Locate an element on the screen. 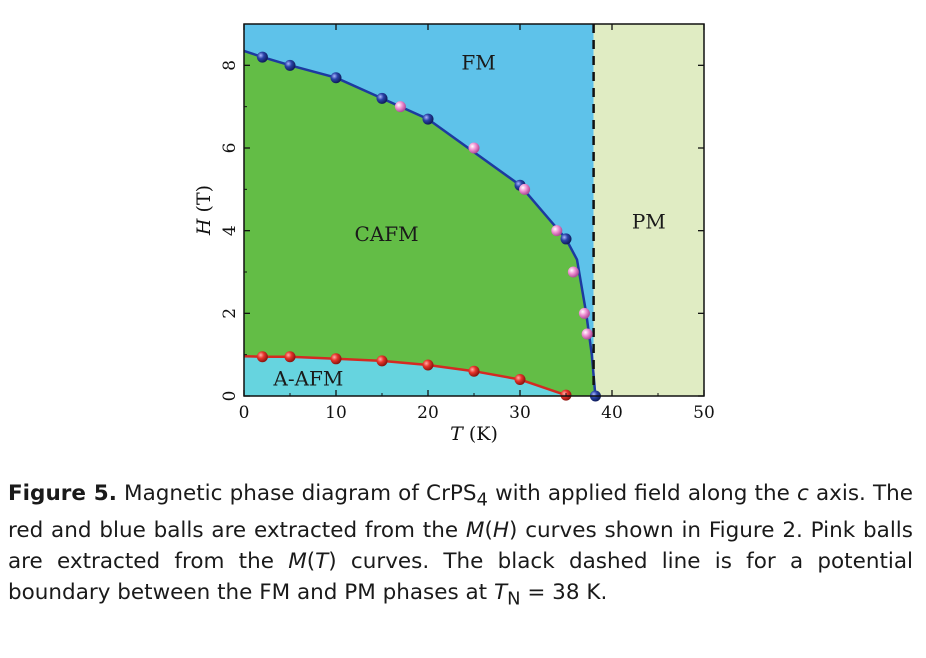 The image size is (926, 658). y-tick-label: 4 is located at coordinates (230, 230).